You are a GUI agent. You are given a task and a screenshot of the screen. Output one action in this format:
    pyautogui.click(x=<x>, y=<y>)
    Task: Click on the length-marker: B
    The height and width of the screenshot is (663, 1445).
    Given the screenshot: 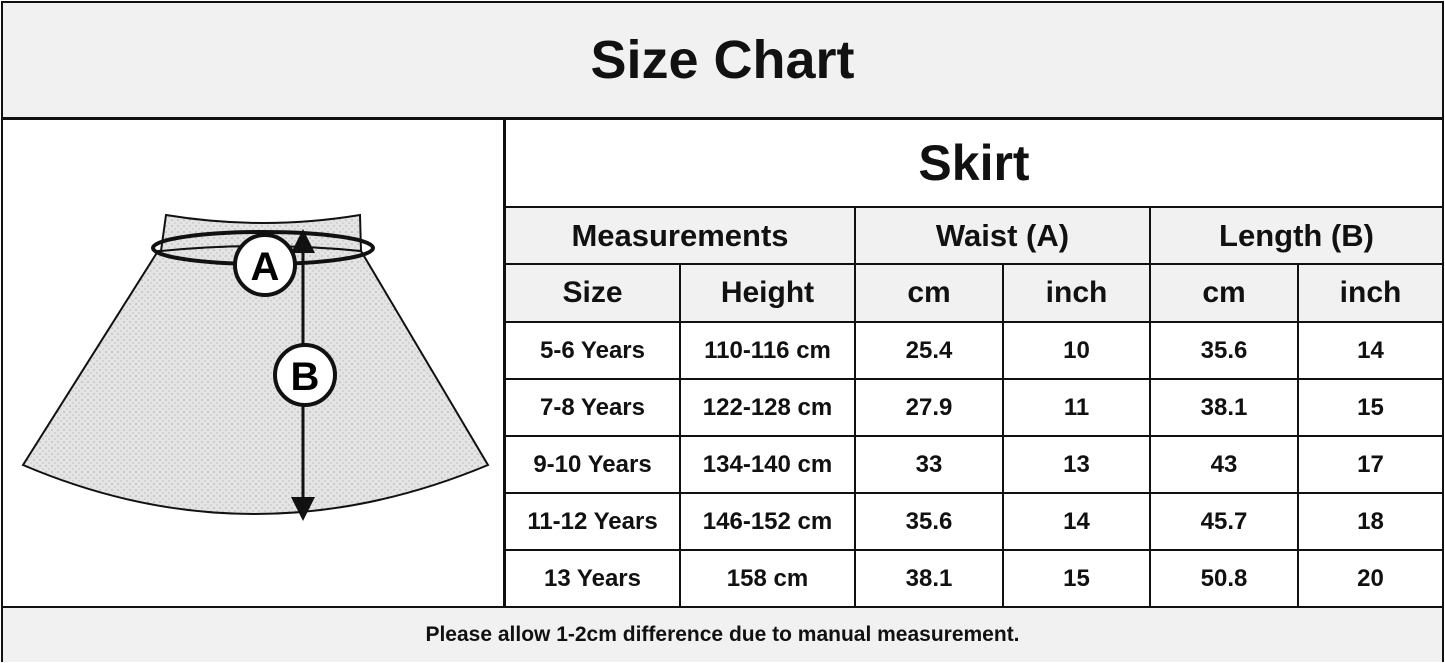 What is the action you would take?
    pyautogui.click(x=305, y=377)
    